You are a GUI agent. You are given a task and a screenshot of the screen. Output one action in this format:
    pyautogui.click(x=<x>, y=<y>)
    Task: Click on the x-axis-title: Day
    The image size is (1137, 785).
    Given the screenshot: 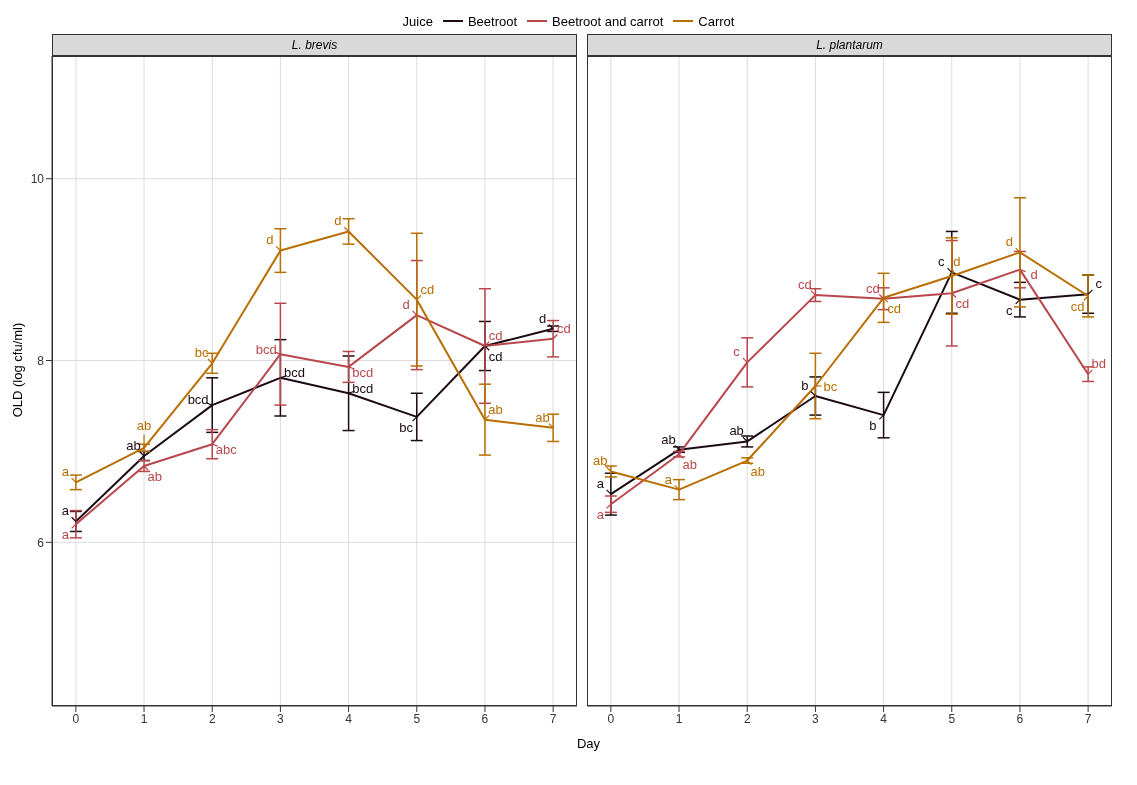 What is the action you would take?
    pyautogui.click(x=588, y=743)
    